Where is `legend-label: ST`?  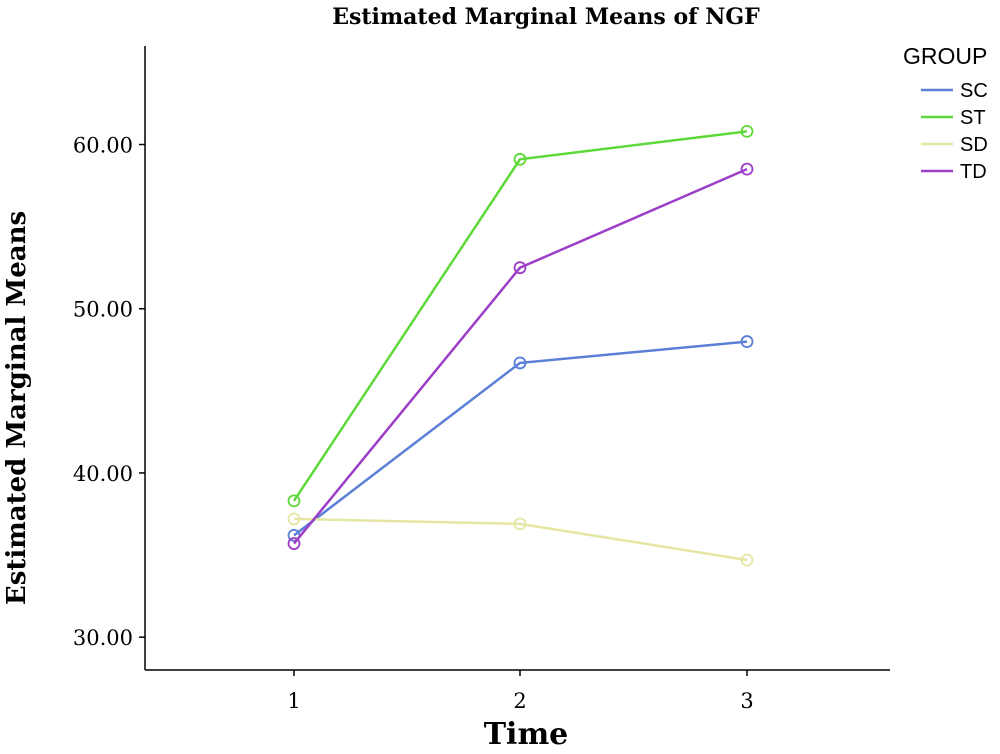
legend-label: ST is located at coordinates (973, 118).